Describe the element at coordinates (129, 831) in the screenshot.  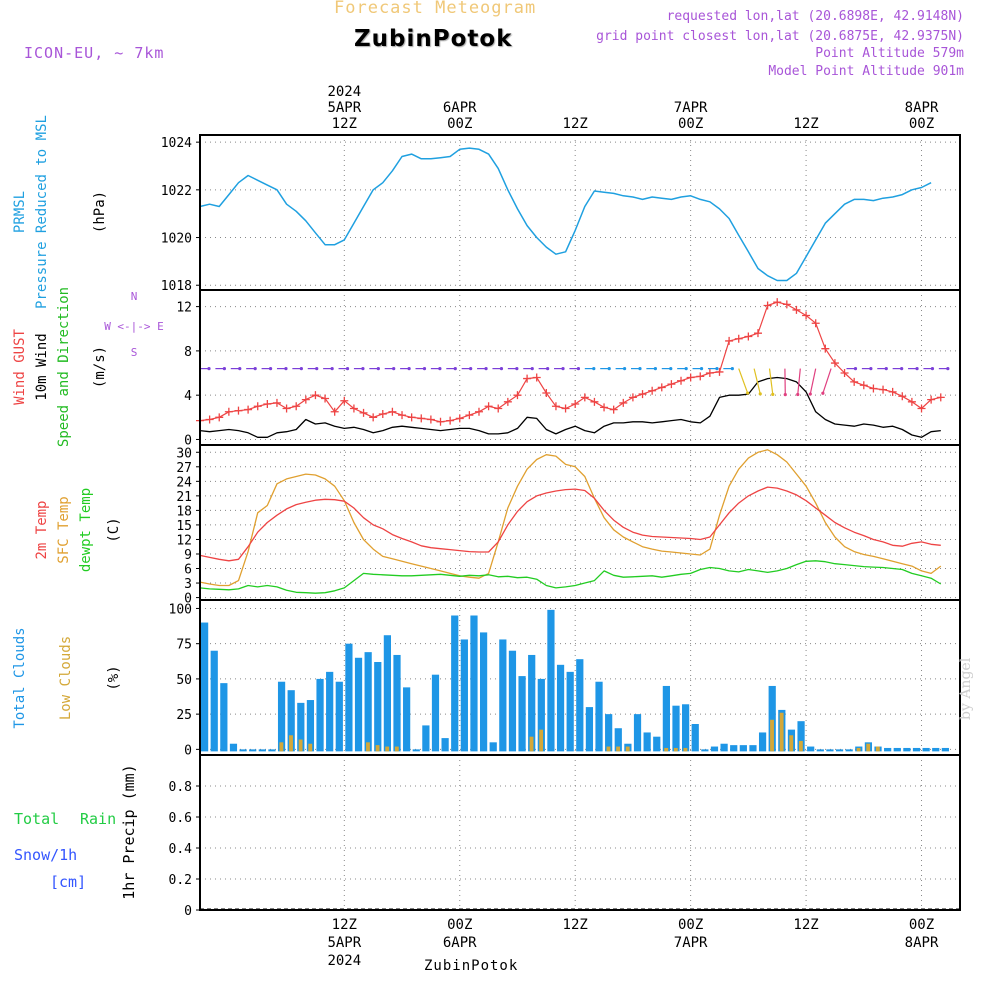
I see `label-1hr-precip: 1hr Precip (mm)` at that location.